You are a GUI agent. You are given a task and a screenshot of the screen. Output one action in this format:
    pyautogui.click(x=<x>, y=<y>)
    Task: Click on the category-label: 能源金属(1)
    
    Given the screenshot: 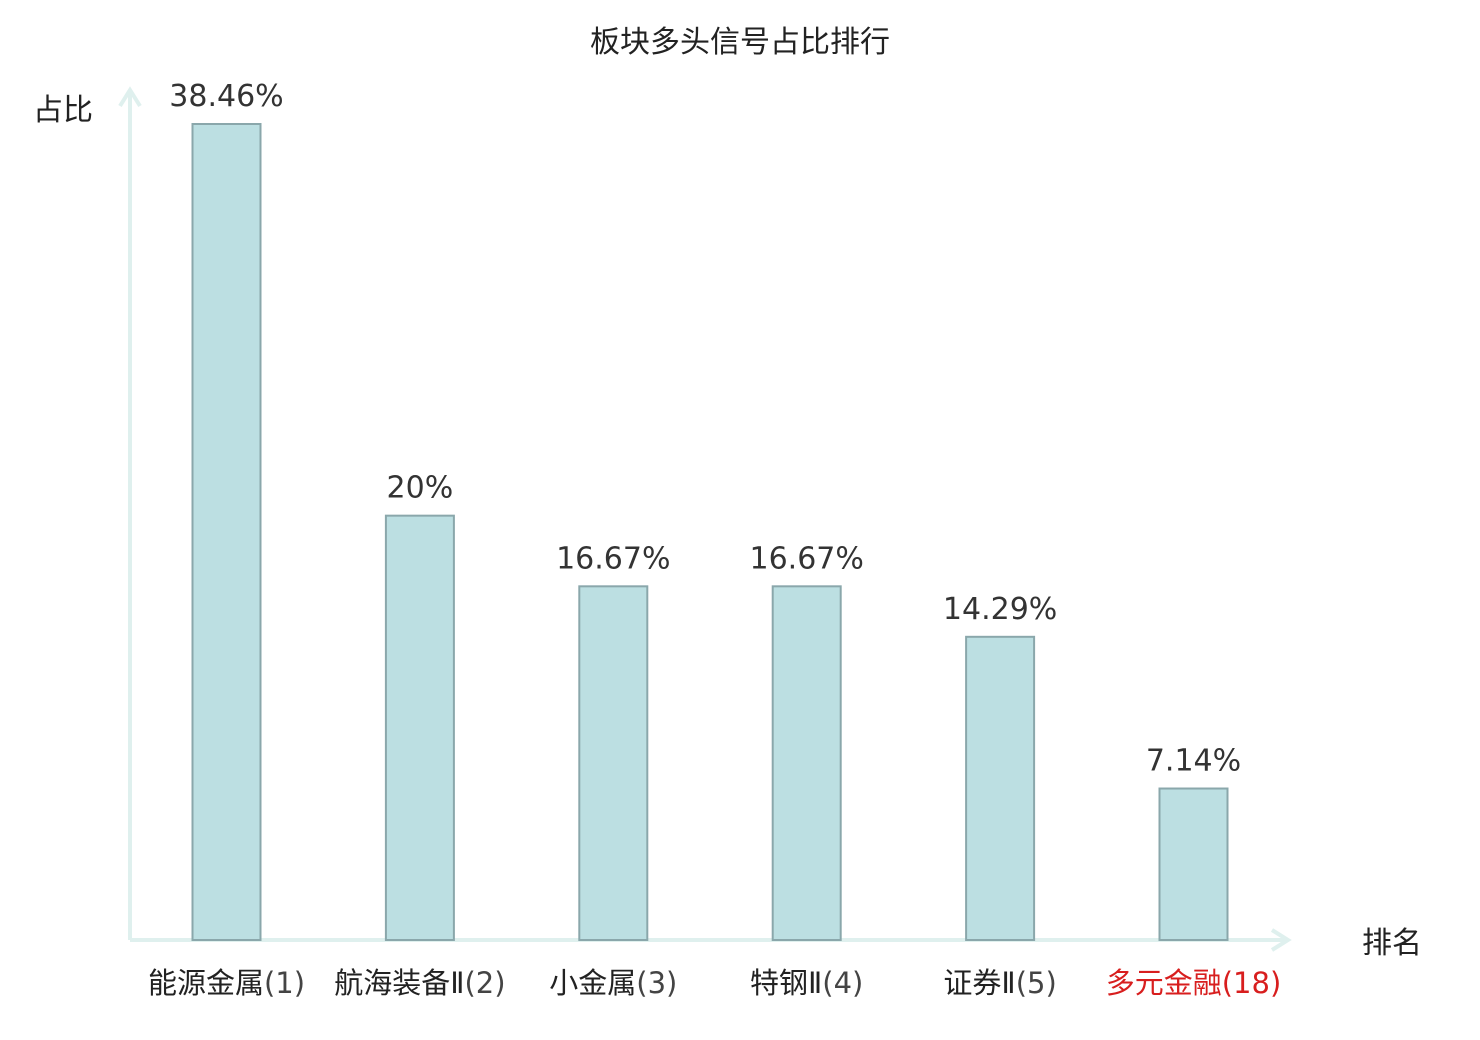 What is the action you would take?
    pyautogui.click(x=226, y=983)
    